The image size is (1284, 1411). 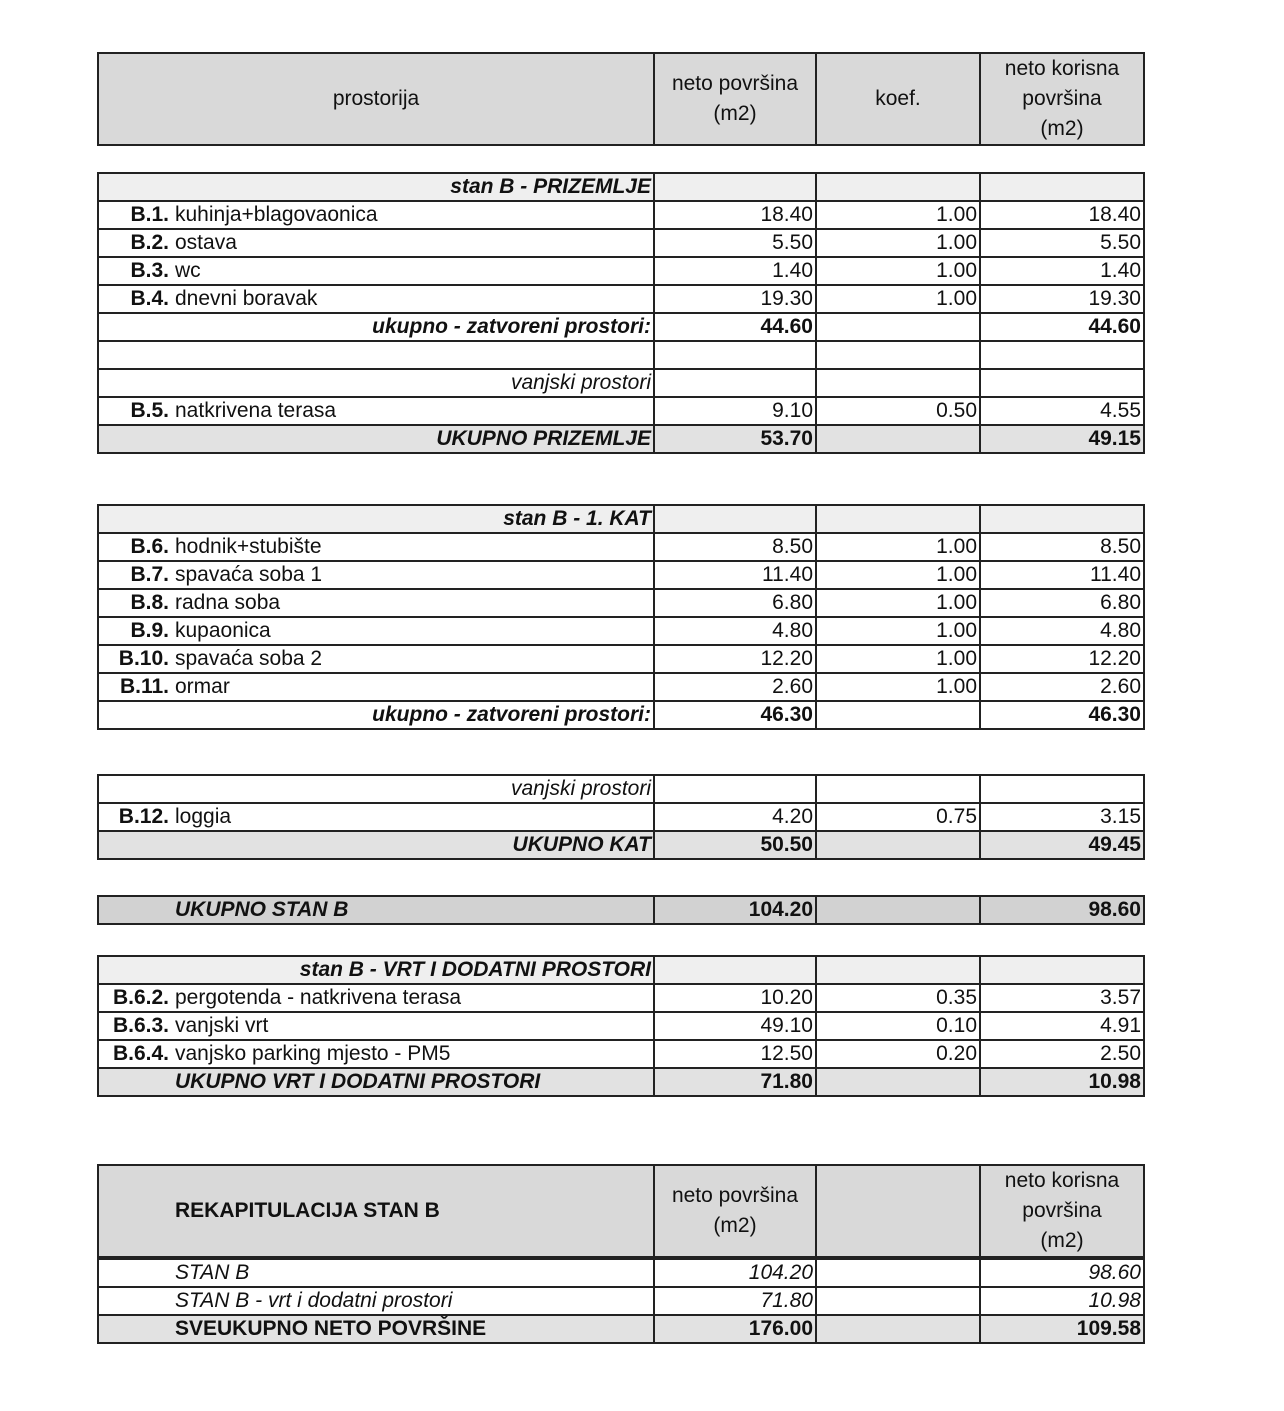 What do you see at coordinates (621, 411) in the screenshot?
I see `table-row: B.5. natkrivena terasa 9.10 0.50 4.55` at bounding box center [621, 411].